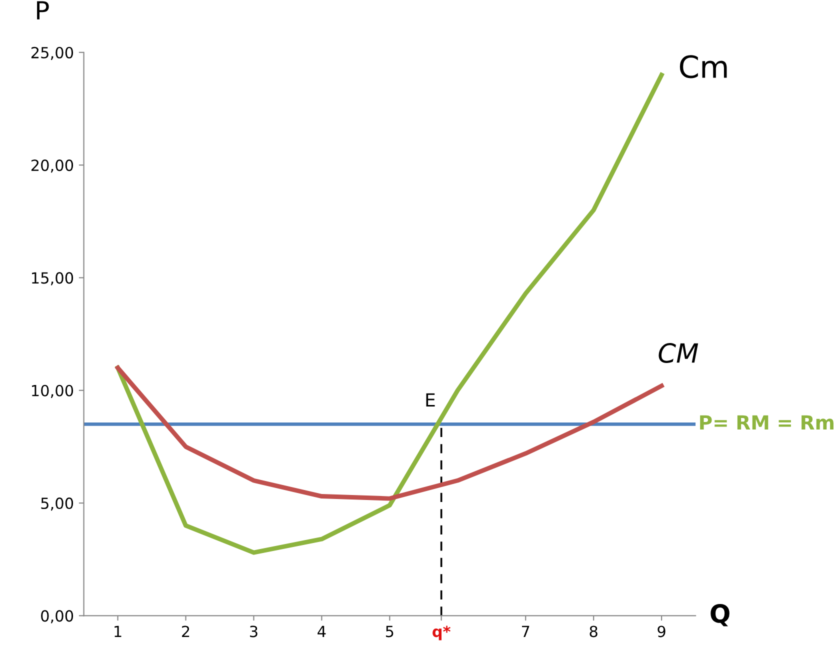 This screenshot has width=838, height=655. Describe the element at coordinates (52, 53) in the screenshot. I see `y-tick-label: 25,00` at that location.